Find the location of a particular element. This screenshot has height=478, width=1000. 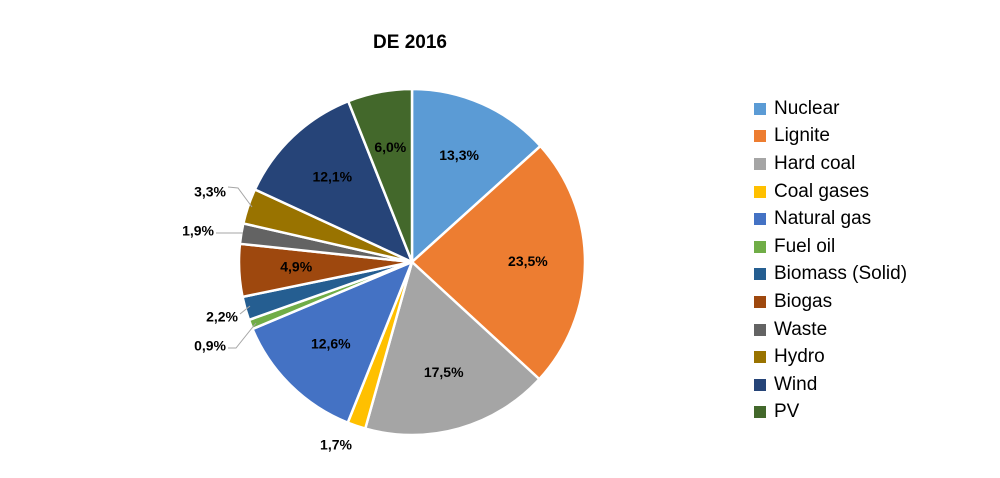

legend-label: PV is located at coordinates (787, 412).